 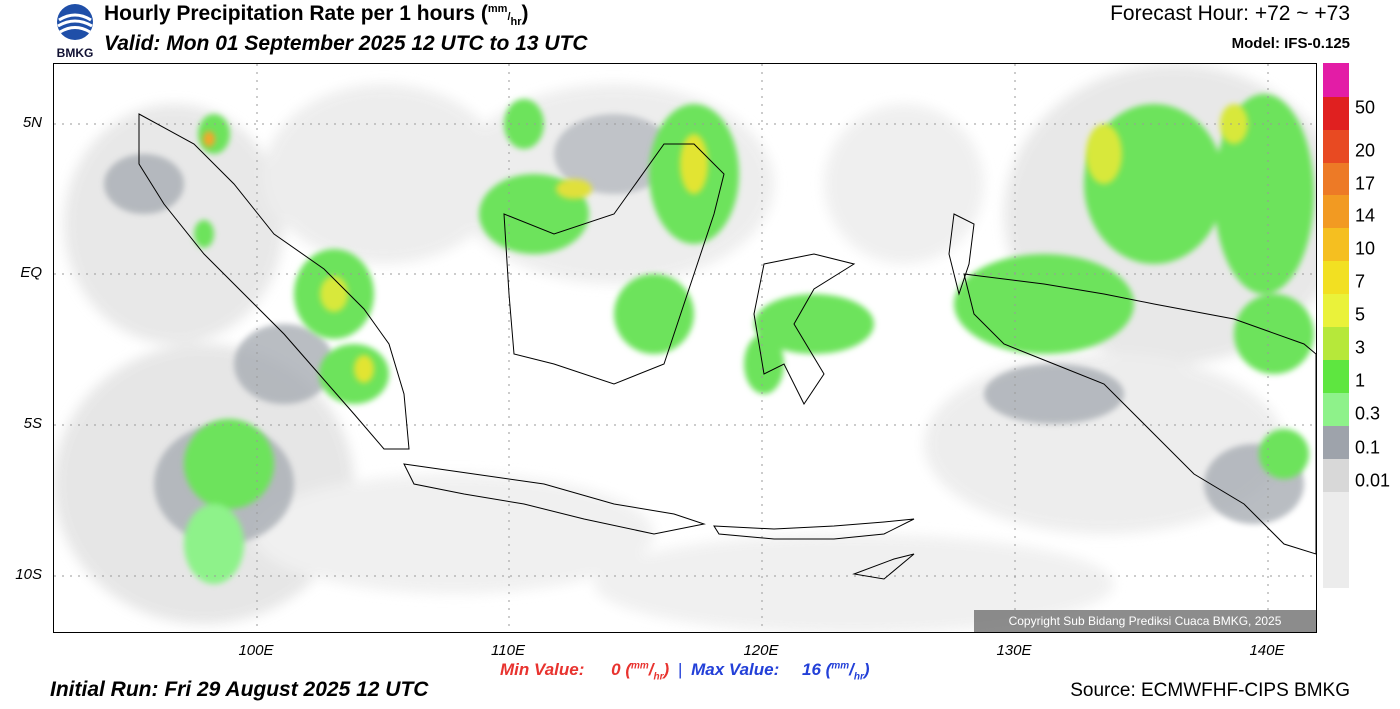 I want to click on model-name: Model: IFS-0.125, so click(x=1290, y=43).